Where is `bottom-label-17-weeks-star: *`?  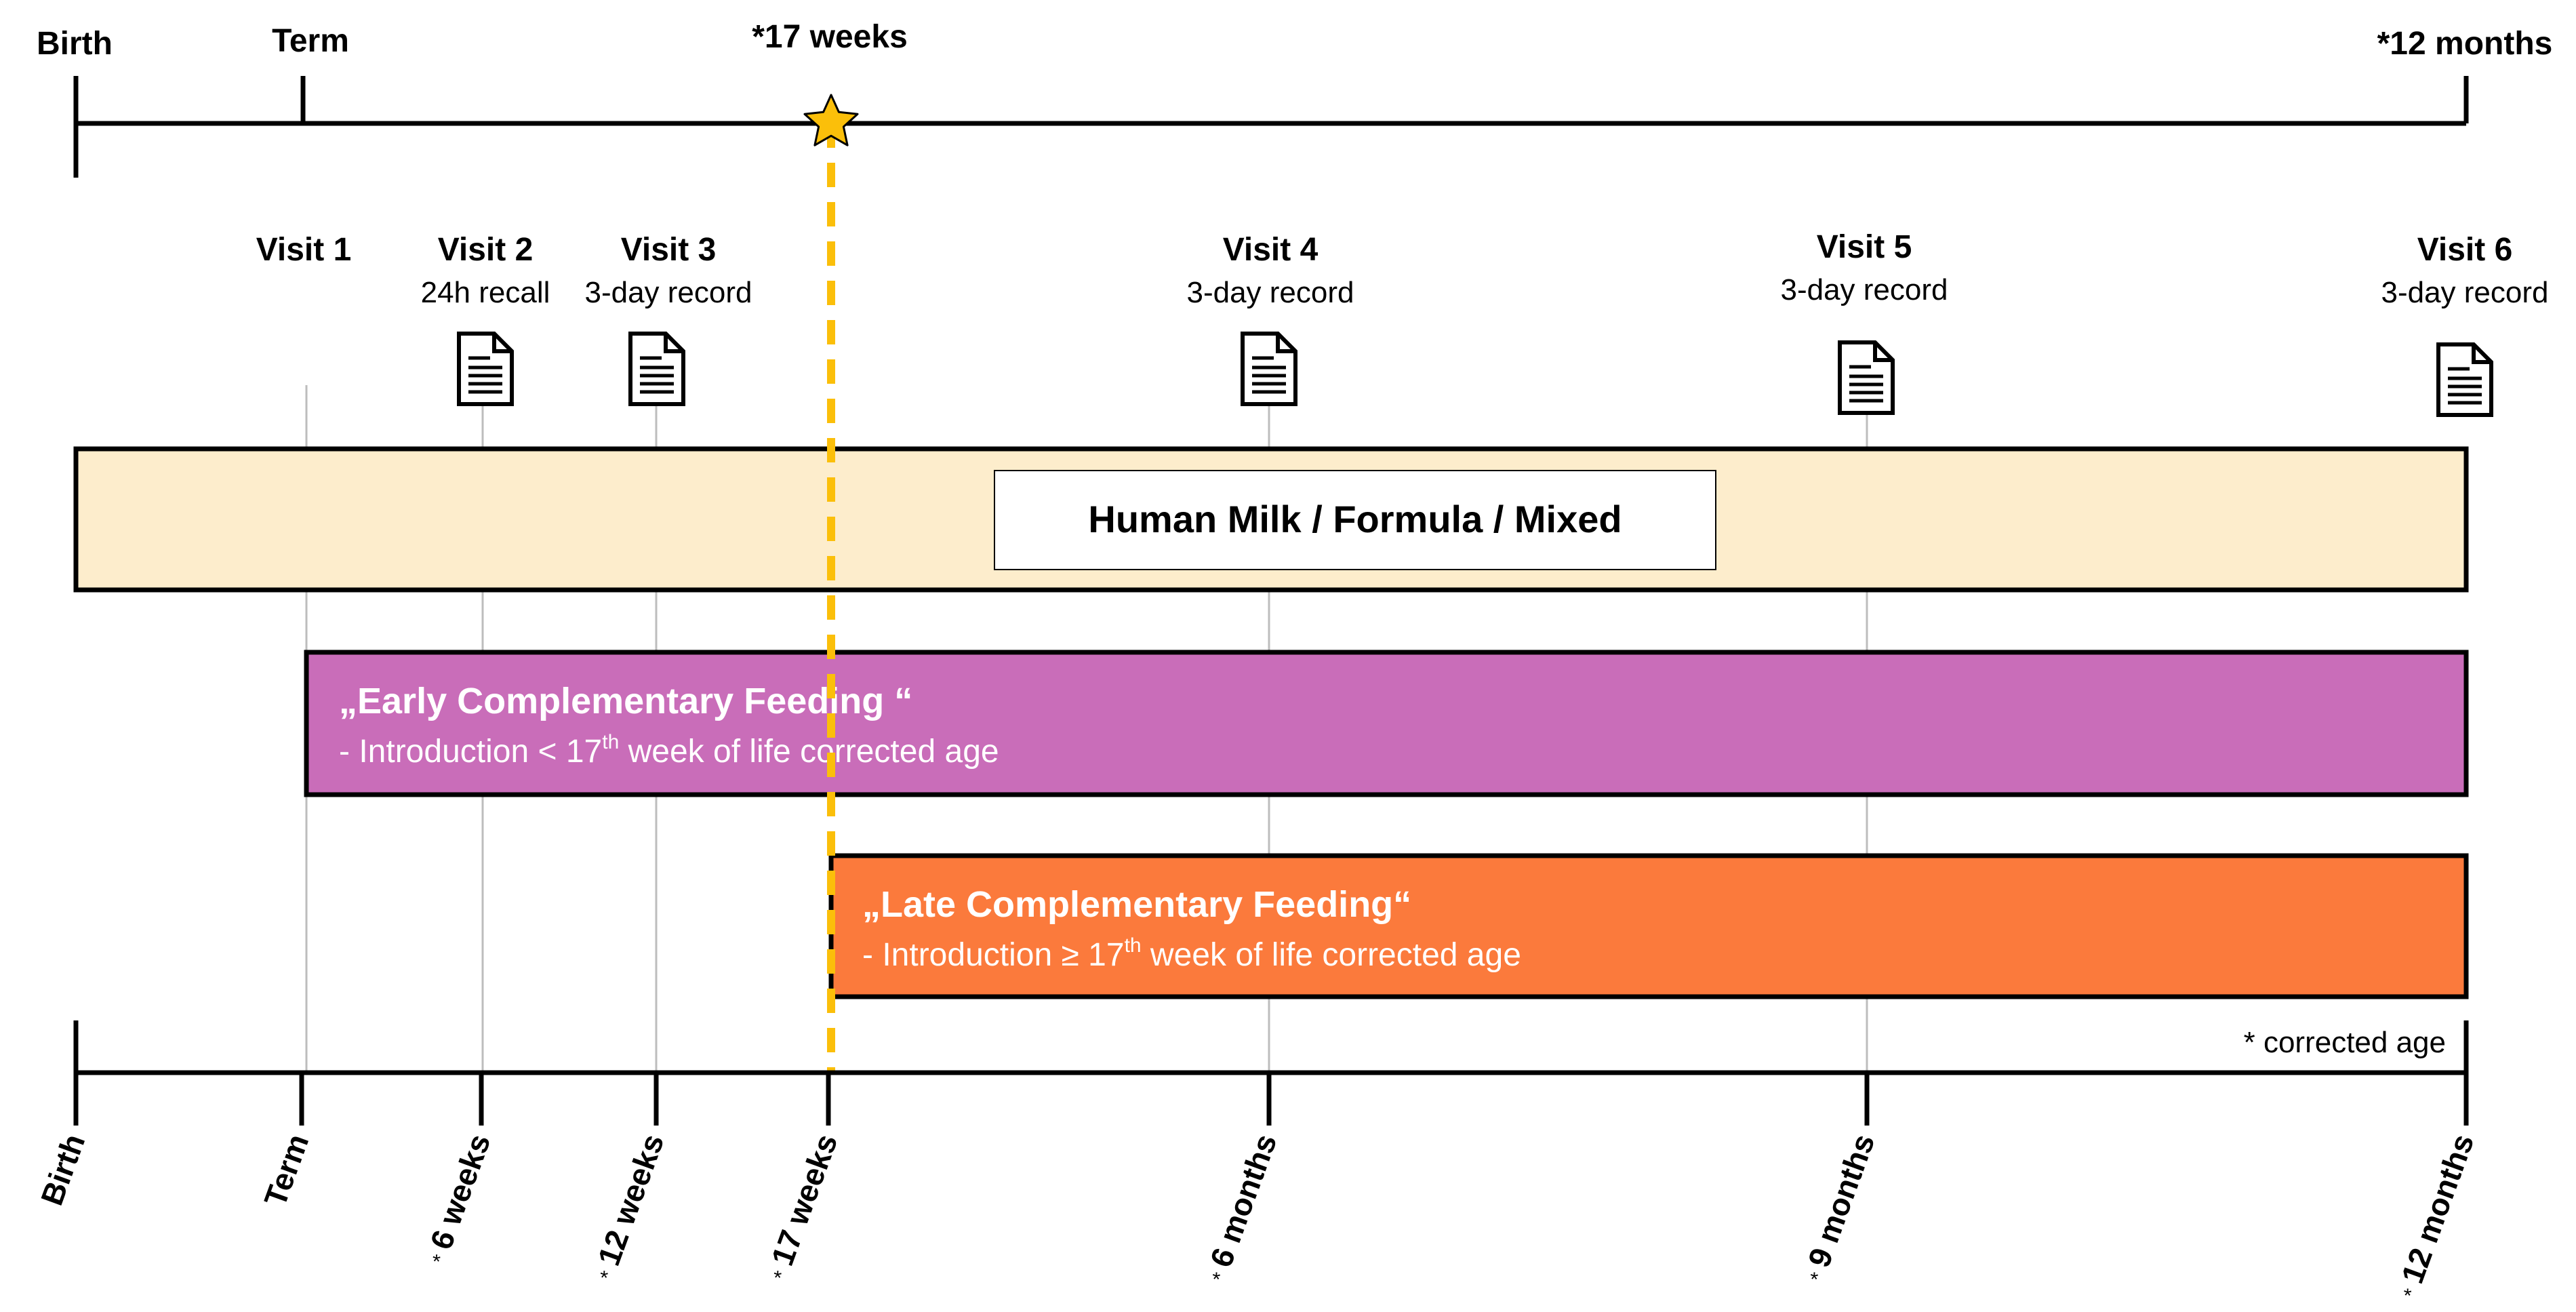 bottom-label-17-weeks-star: * is located at coordinates (781, 1276).